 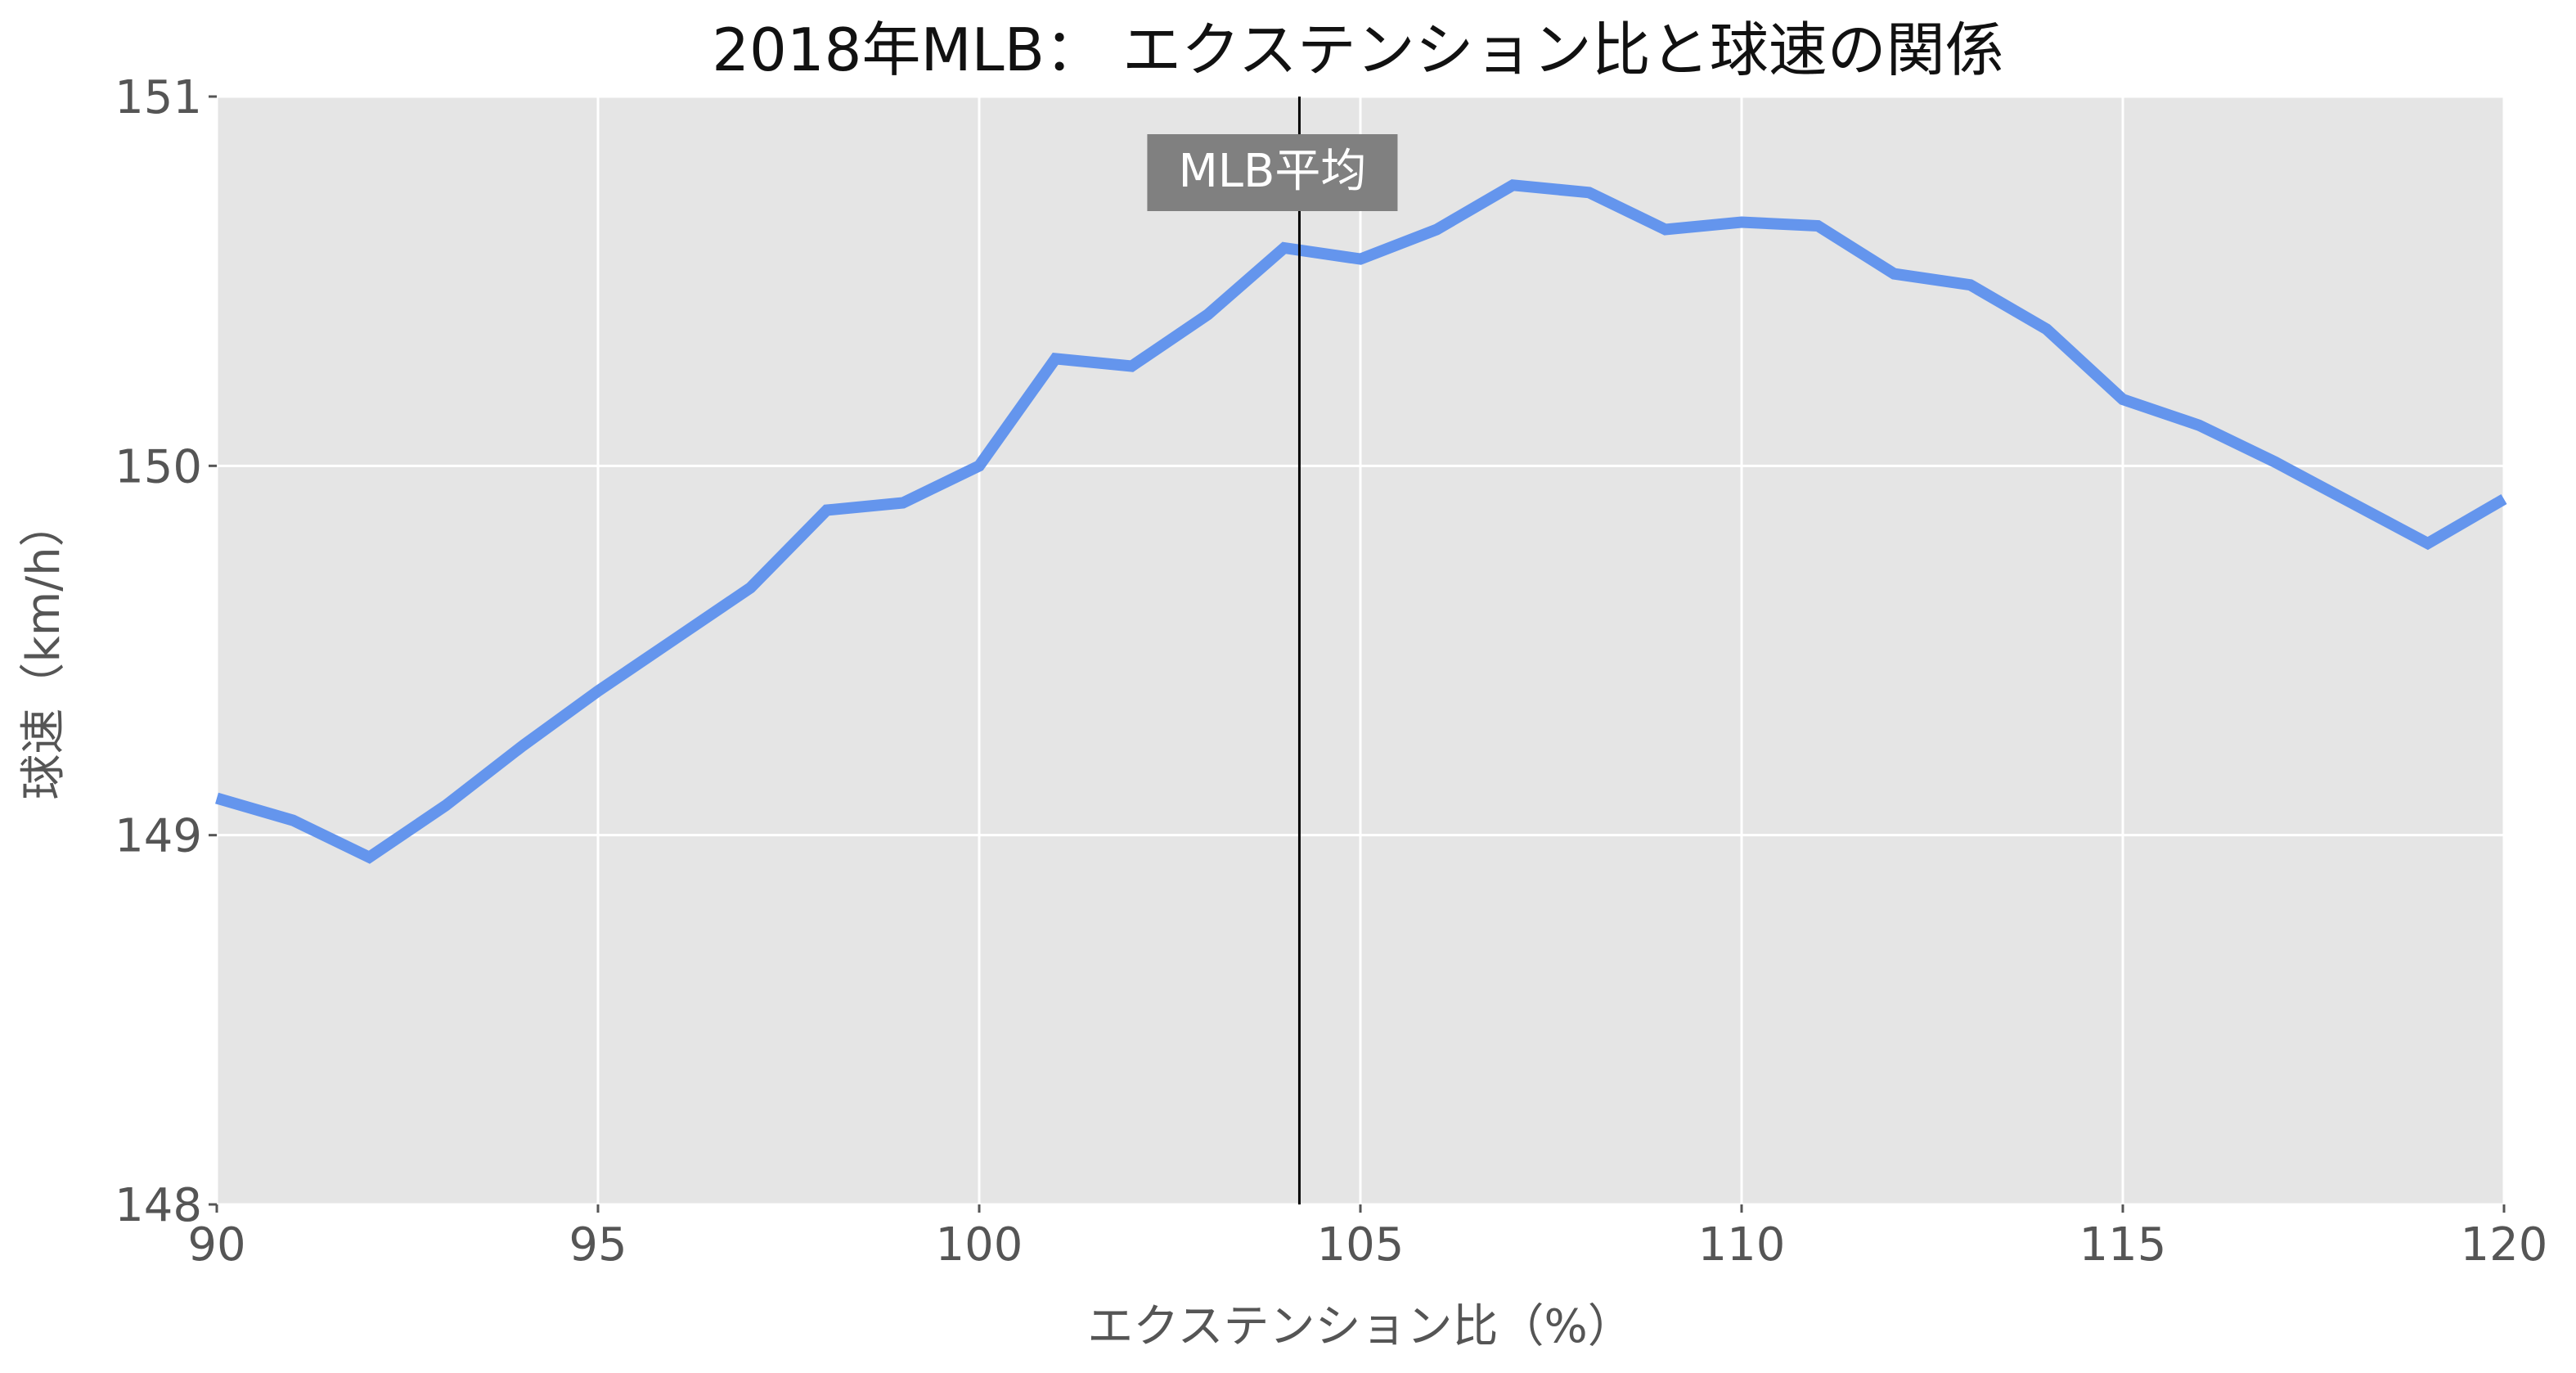 I want to click on x-tick-label: 105, so click(x=1361, y=1245).